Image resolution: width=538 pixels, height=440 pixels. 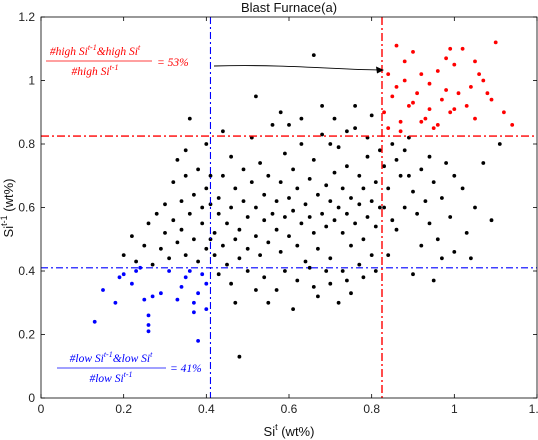 I want to click on low-annotation: #low Sit-1&low Sit #low Sit-1 = 41%, so click(x=129, y=367).